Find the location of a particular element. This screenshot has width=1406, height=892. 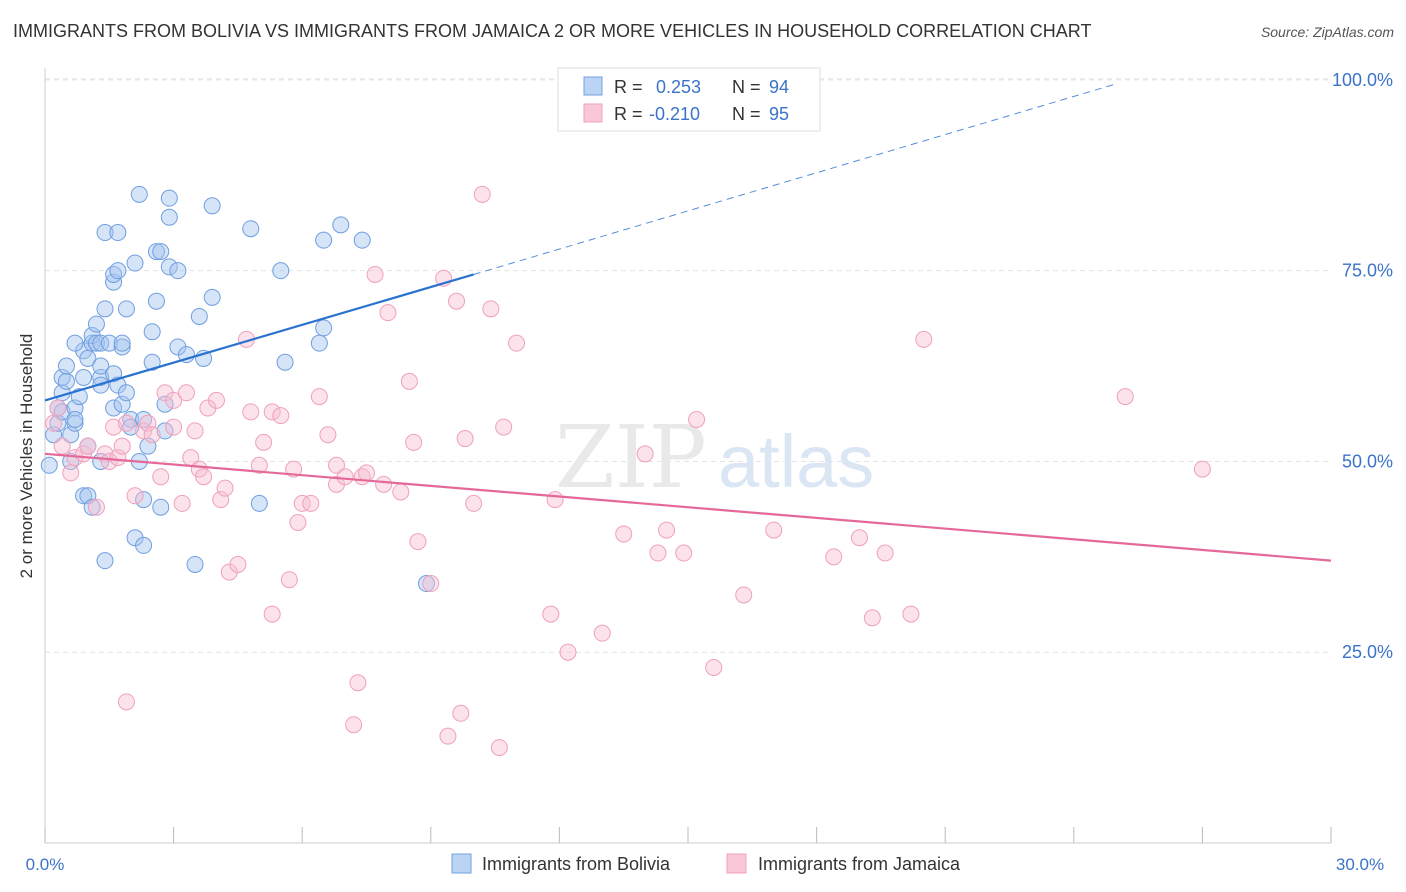

bottom-legend-swatch-jamaica is located at coordinates (736, 863).